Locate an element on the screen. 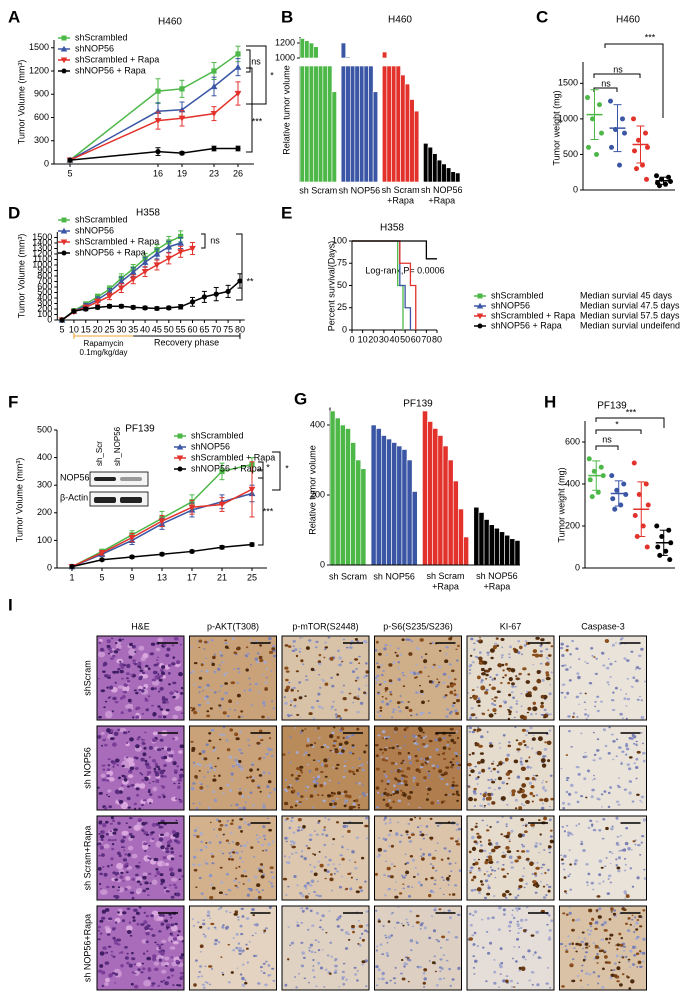 The height and width of the screenshot is (1001, 685). bar is located at coordinates (307, 124).